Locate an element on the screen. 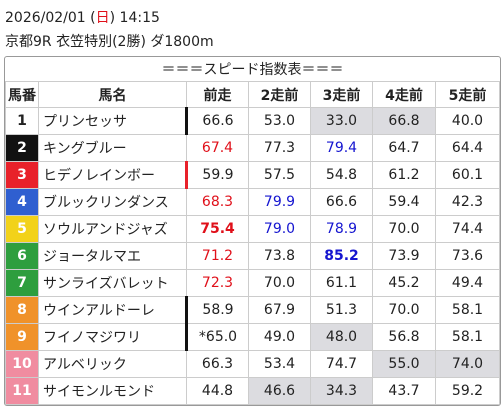  horse-number: 6 is located at coordinates (22, 256).